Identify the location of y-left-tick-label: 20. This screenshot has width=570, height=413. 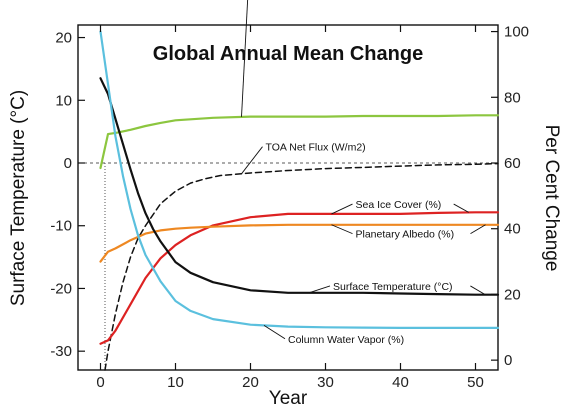
(63, 38).